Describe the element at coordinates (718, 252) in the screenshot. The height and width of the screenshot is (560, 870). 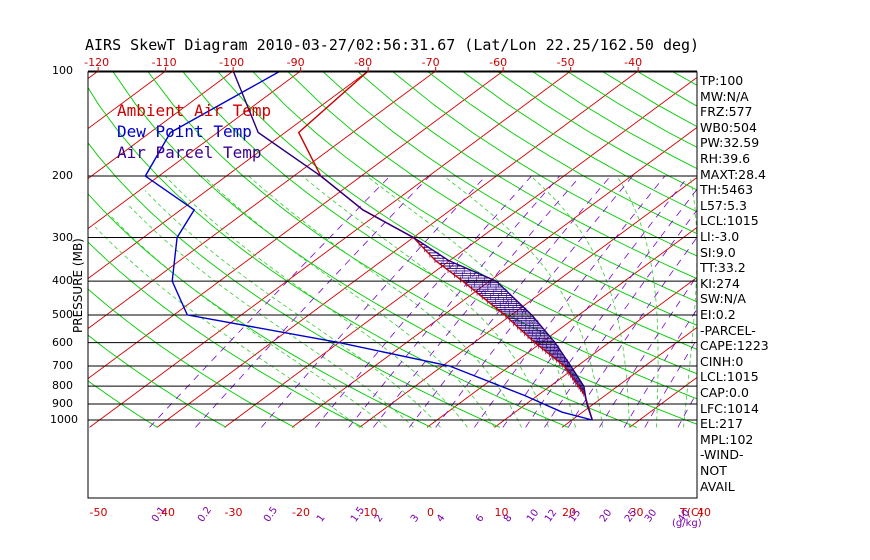
I see `index-entry: SI:9.0` at that location.